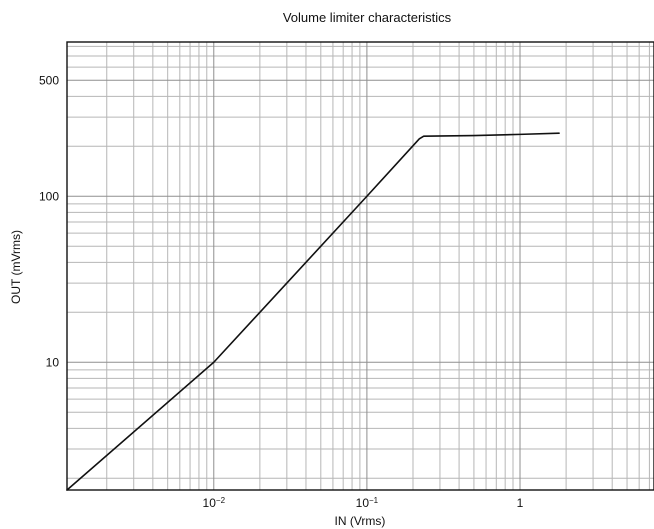 This screenshot has width=654, height=529. Describe the element at coordinates (49, 221) in the screenshot. I see `y-axis-ticks: 10 100 500` at that location.